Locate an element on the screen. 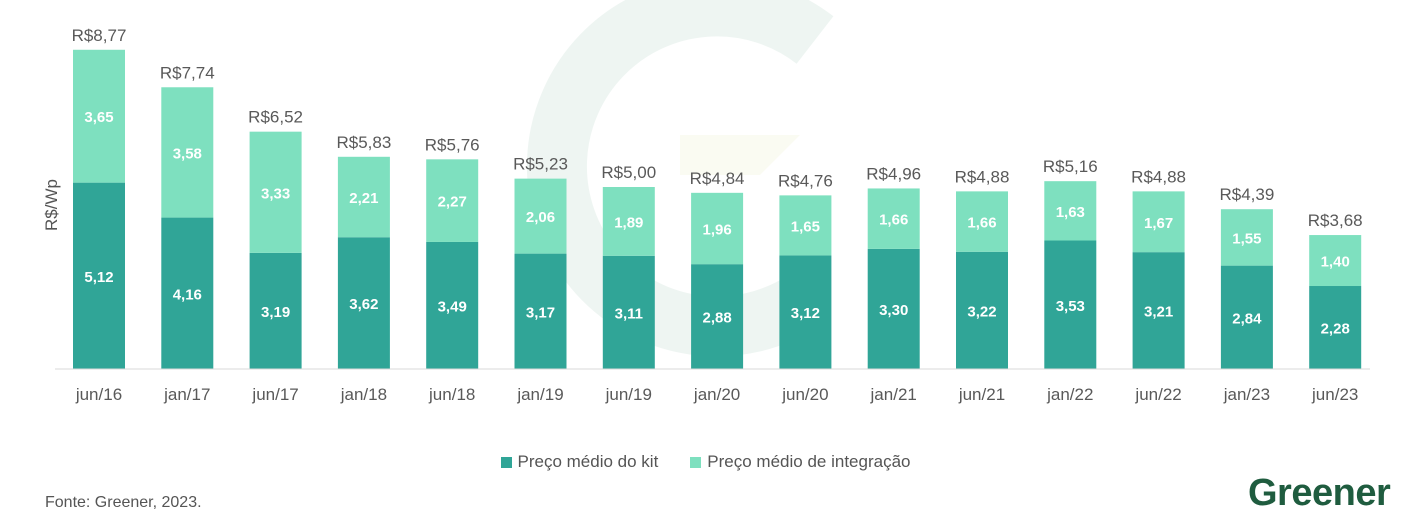 The image size is (1411, 524). label-integration-jan/18: 2,21 is located at coordinates (363, 198).